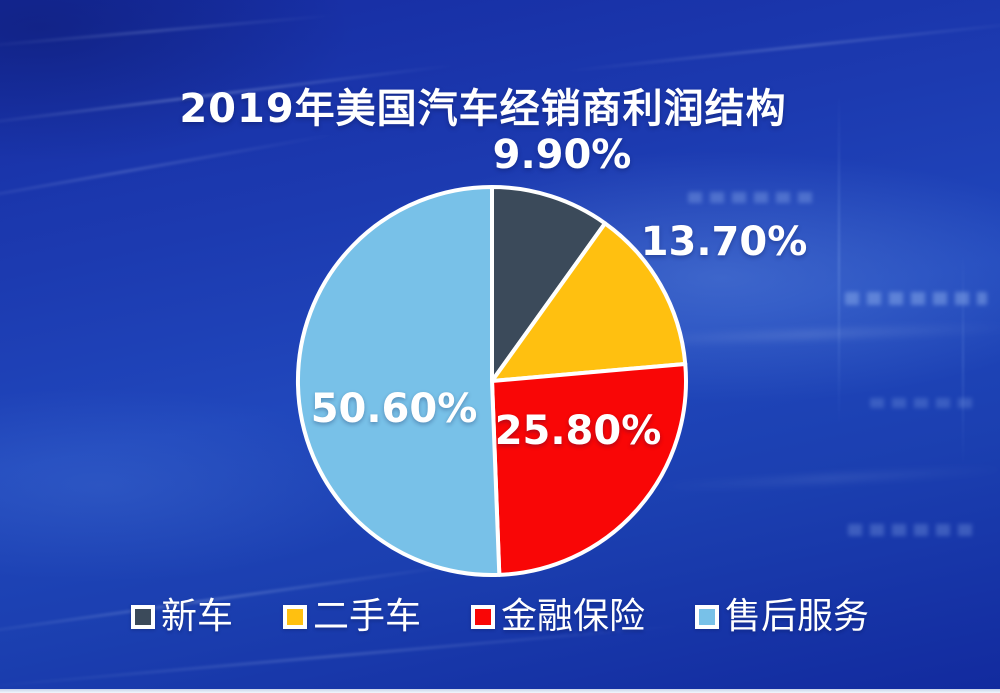  I want to click on legend-label-used-cars: 二手车, so click(366, 616).